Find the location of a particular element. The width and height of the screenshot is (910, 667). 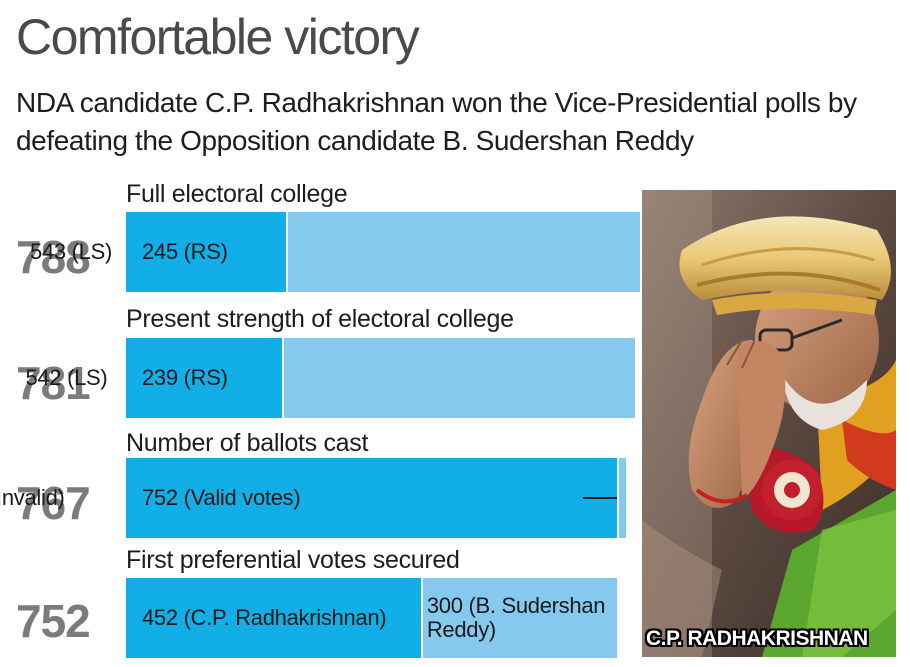

panel-total: 781 is located at coordinates (53, 383).